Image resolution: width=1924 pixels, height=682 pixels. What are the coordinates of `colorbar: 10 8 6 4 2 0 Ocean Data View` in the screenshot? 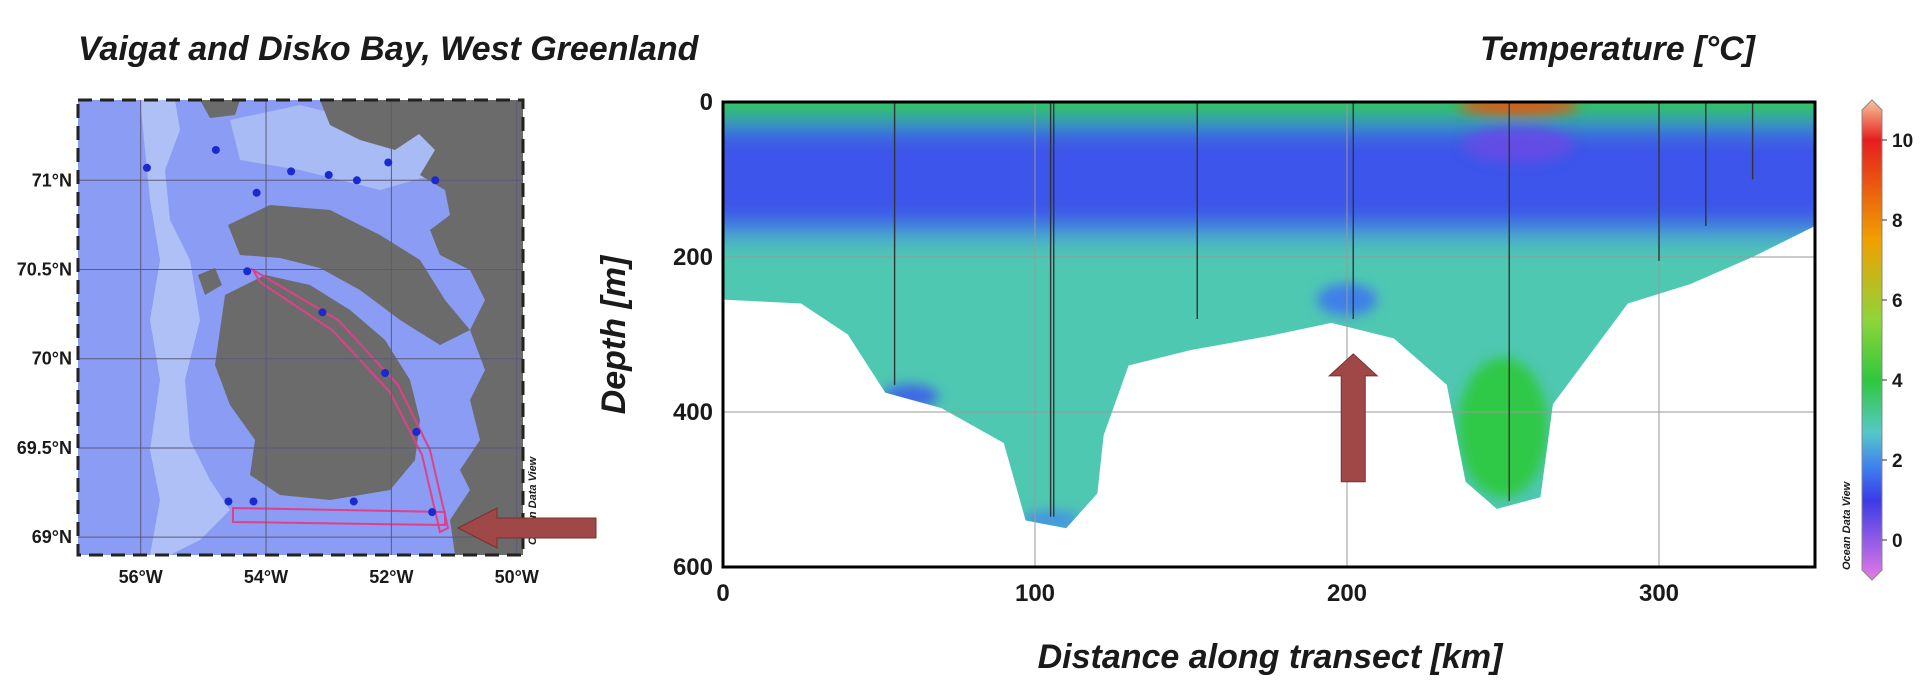 It's located at (1877, 340).